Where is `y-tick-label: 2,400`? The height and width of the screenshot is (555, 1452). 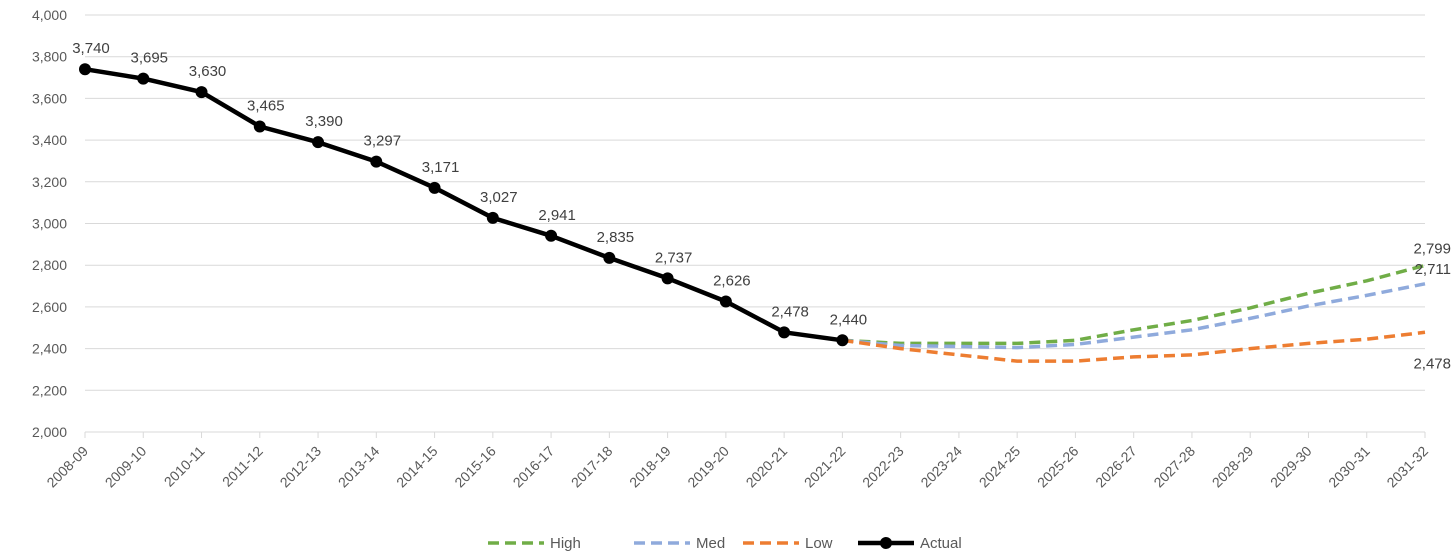 y-tick-label: 2,400 is located at coordinates (49, 349).